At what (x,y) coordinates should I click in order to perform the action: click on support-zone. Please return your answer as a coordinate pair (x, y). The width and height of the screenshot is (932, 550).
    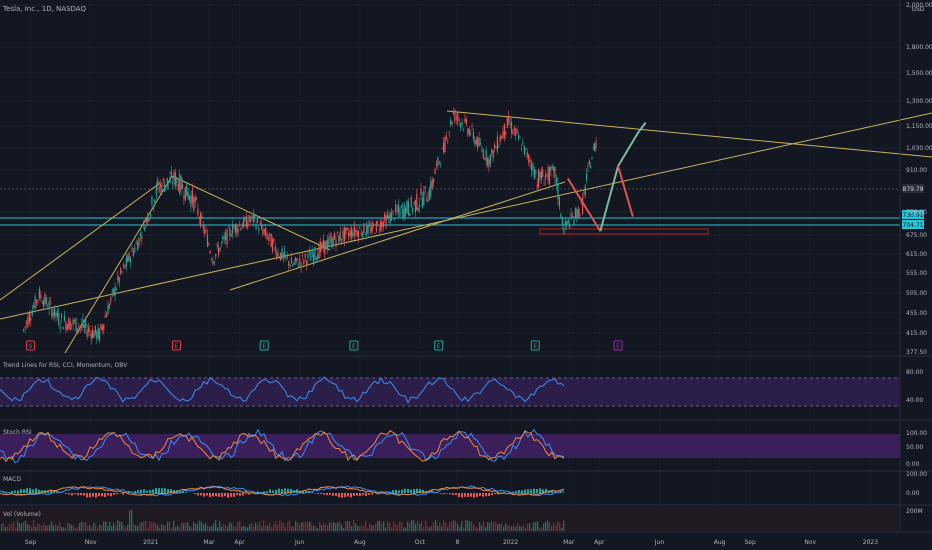
    Looking at the image, I should click on (624, 231).